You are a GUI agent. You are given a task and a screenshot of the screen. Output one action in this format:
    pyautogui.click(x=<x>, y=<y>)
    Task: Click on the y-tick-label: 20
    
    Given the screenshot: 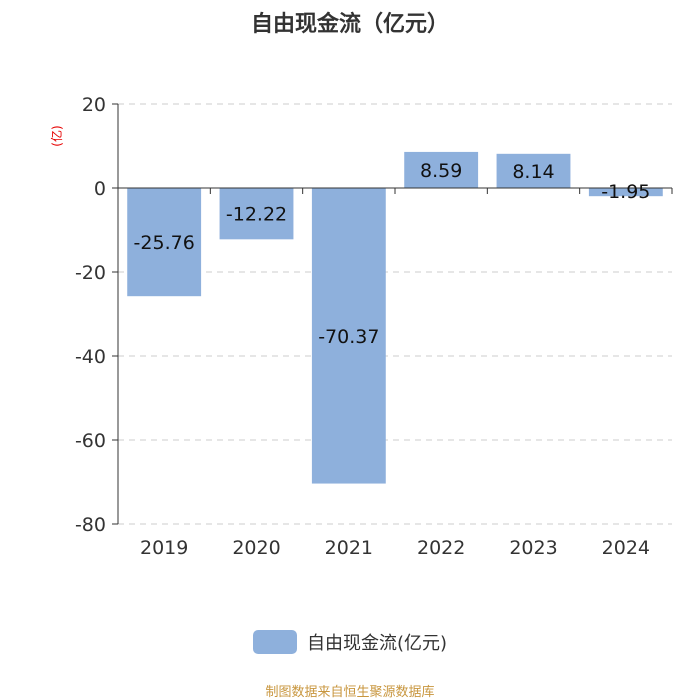 What is the action you would take?
    pyautogui.click(x=94, y=105)
    